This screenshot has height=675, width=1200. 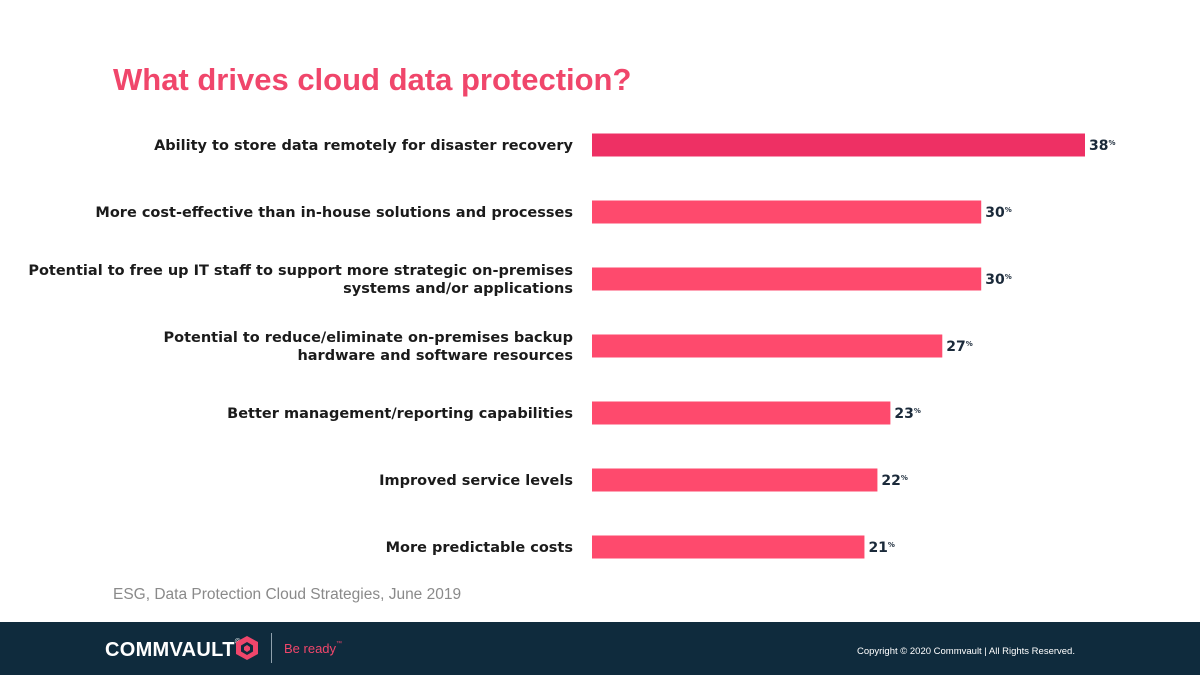 I want to click on value-label-2: 30%, so click(x=998, y=213).